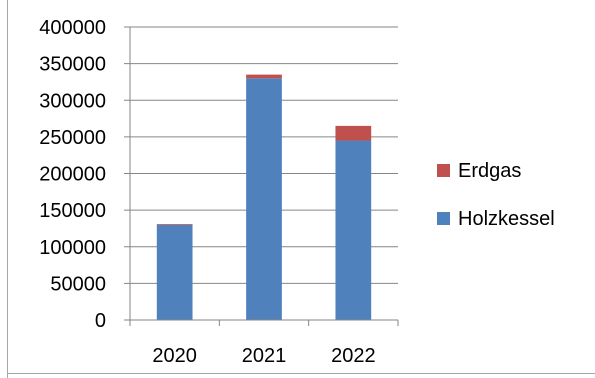 This screenshot has width=595, height=378. I want to click on x-tick-label: 2022, so click(353, 356).